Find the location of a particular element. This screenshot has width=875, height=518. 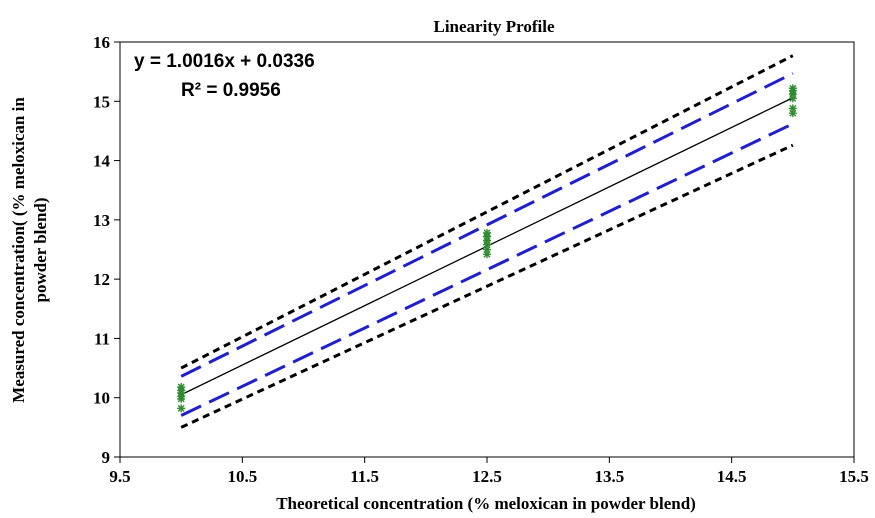

chart-title: Linearity Profile is located at coordinates (493, 26).